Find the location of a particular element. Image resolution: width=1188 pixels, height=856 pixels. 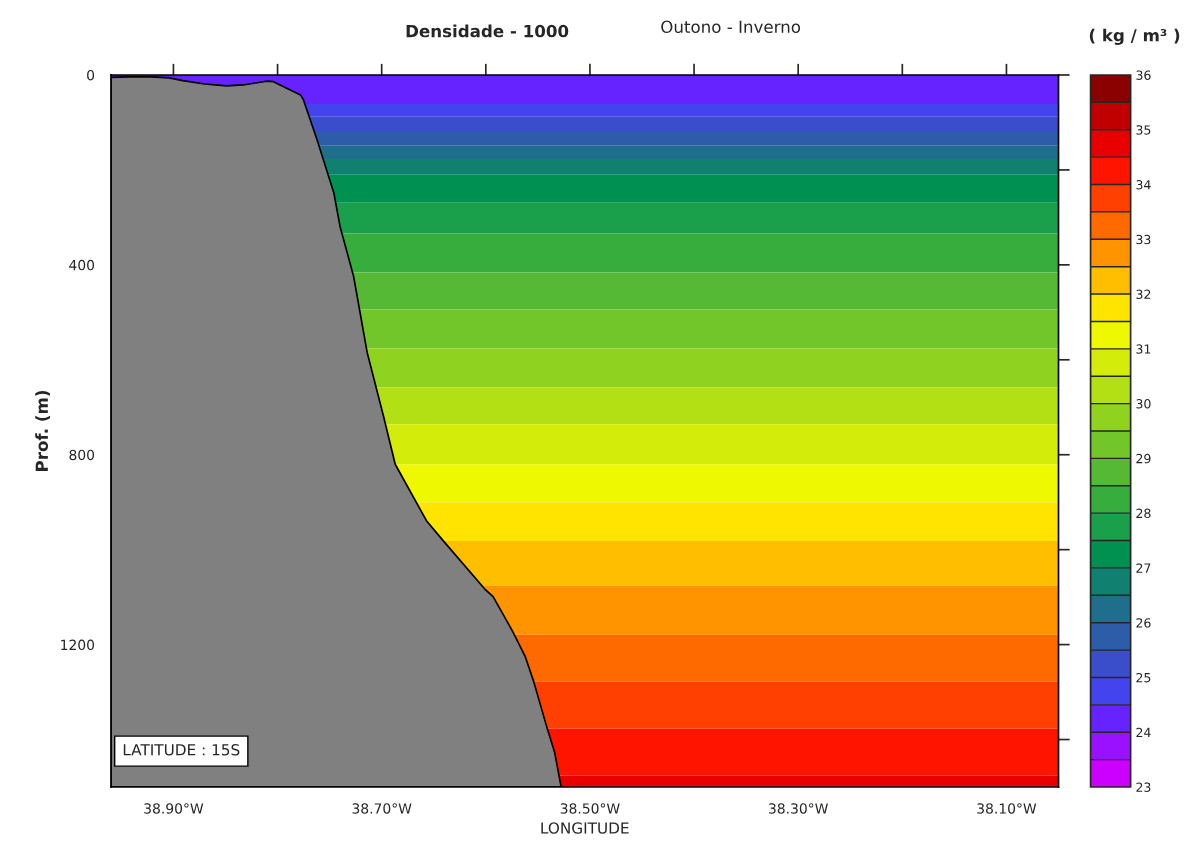

x-tick-label: 38.90°W is located at coordinates (174, 808).